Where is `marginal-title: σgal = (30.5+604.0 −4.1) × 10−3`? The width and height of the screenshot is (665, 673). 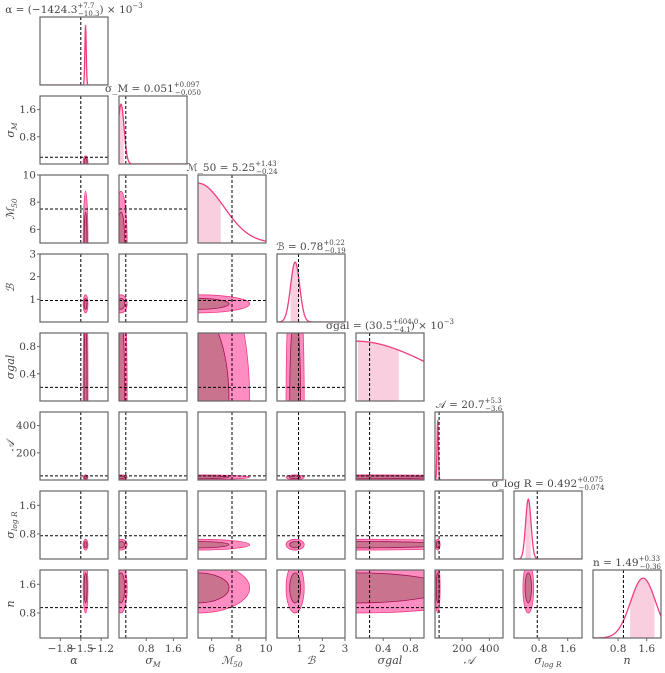 marginal-title: σgal = (30.5+604.0 −4.1) × 10−3 is located at coordinates (390, 326).